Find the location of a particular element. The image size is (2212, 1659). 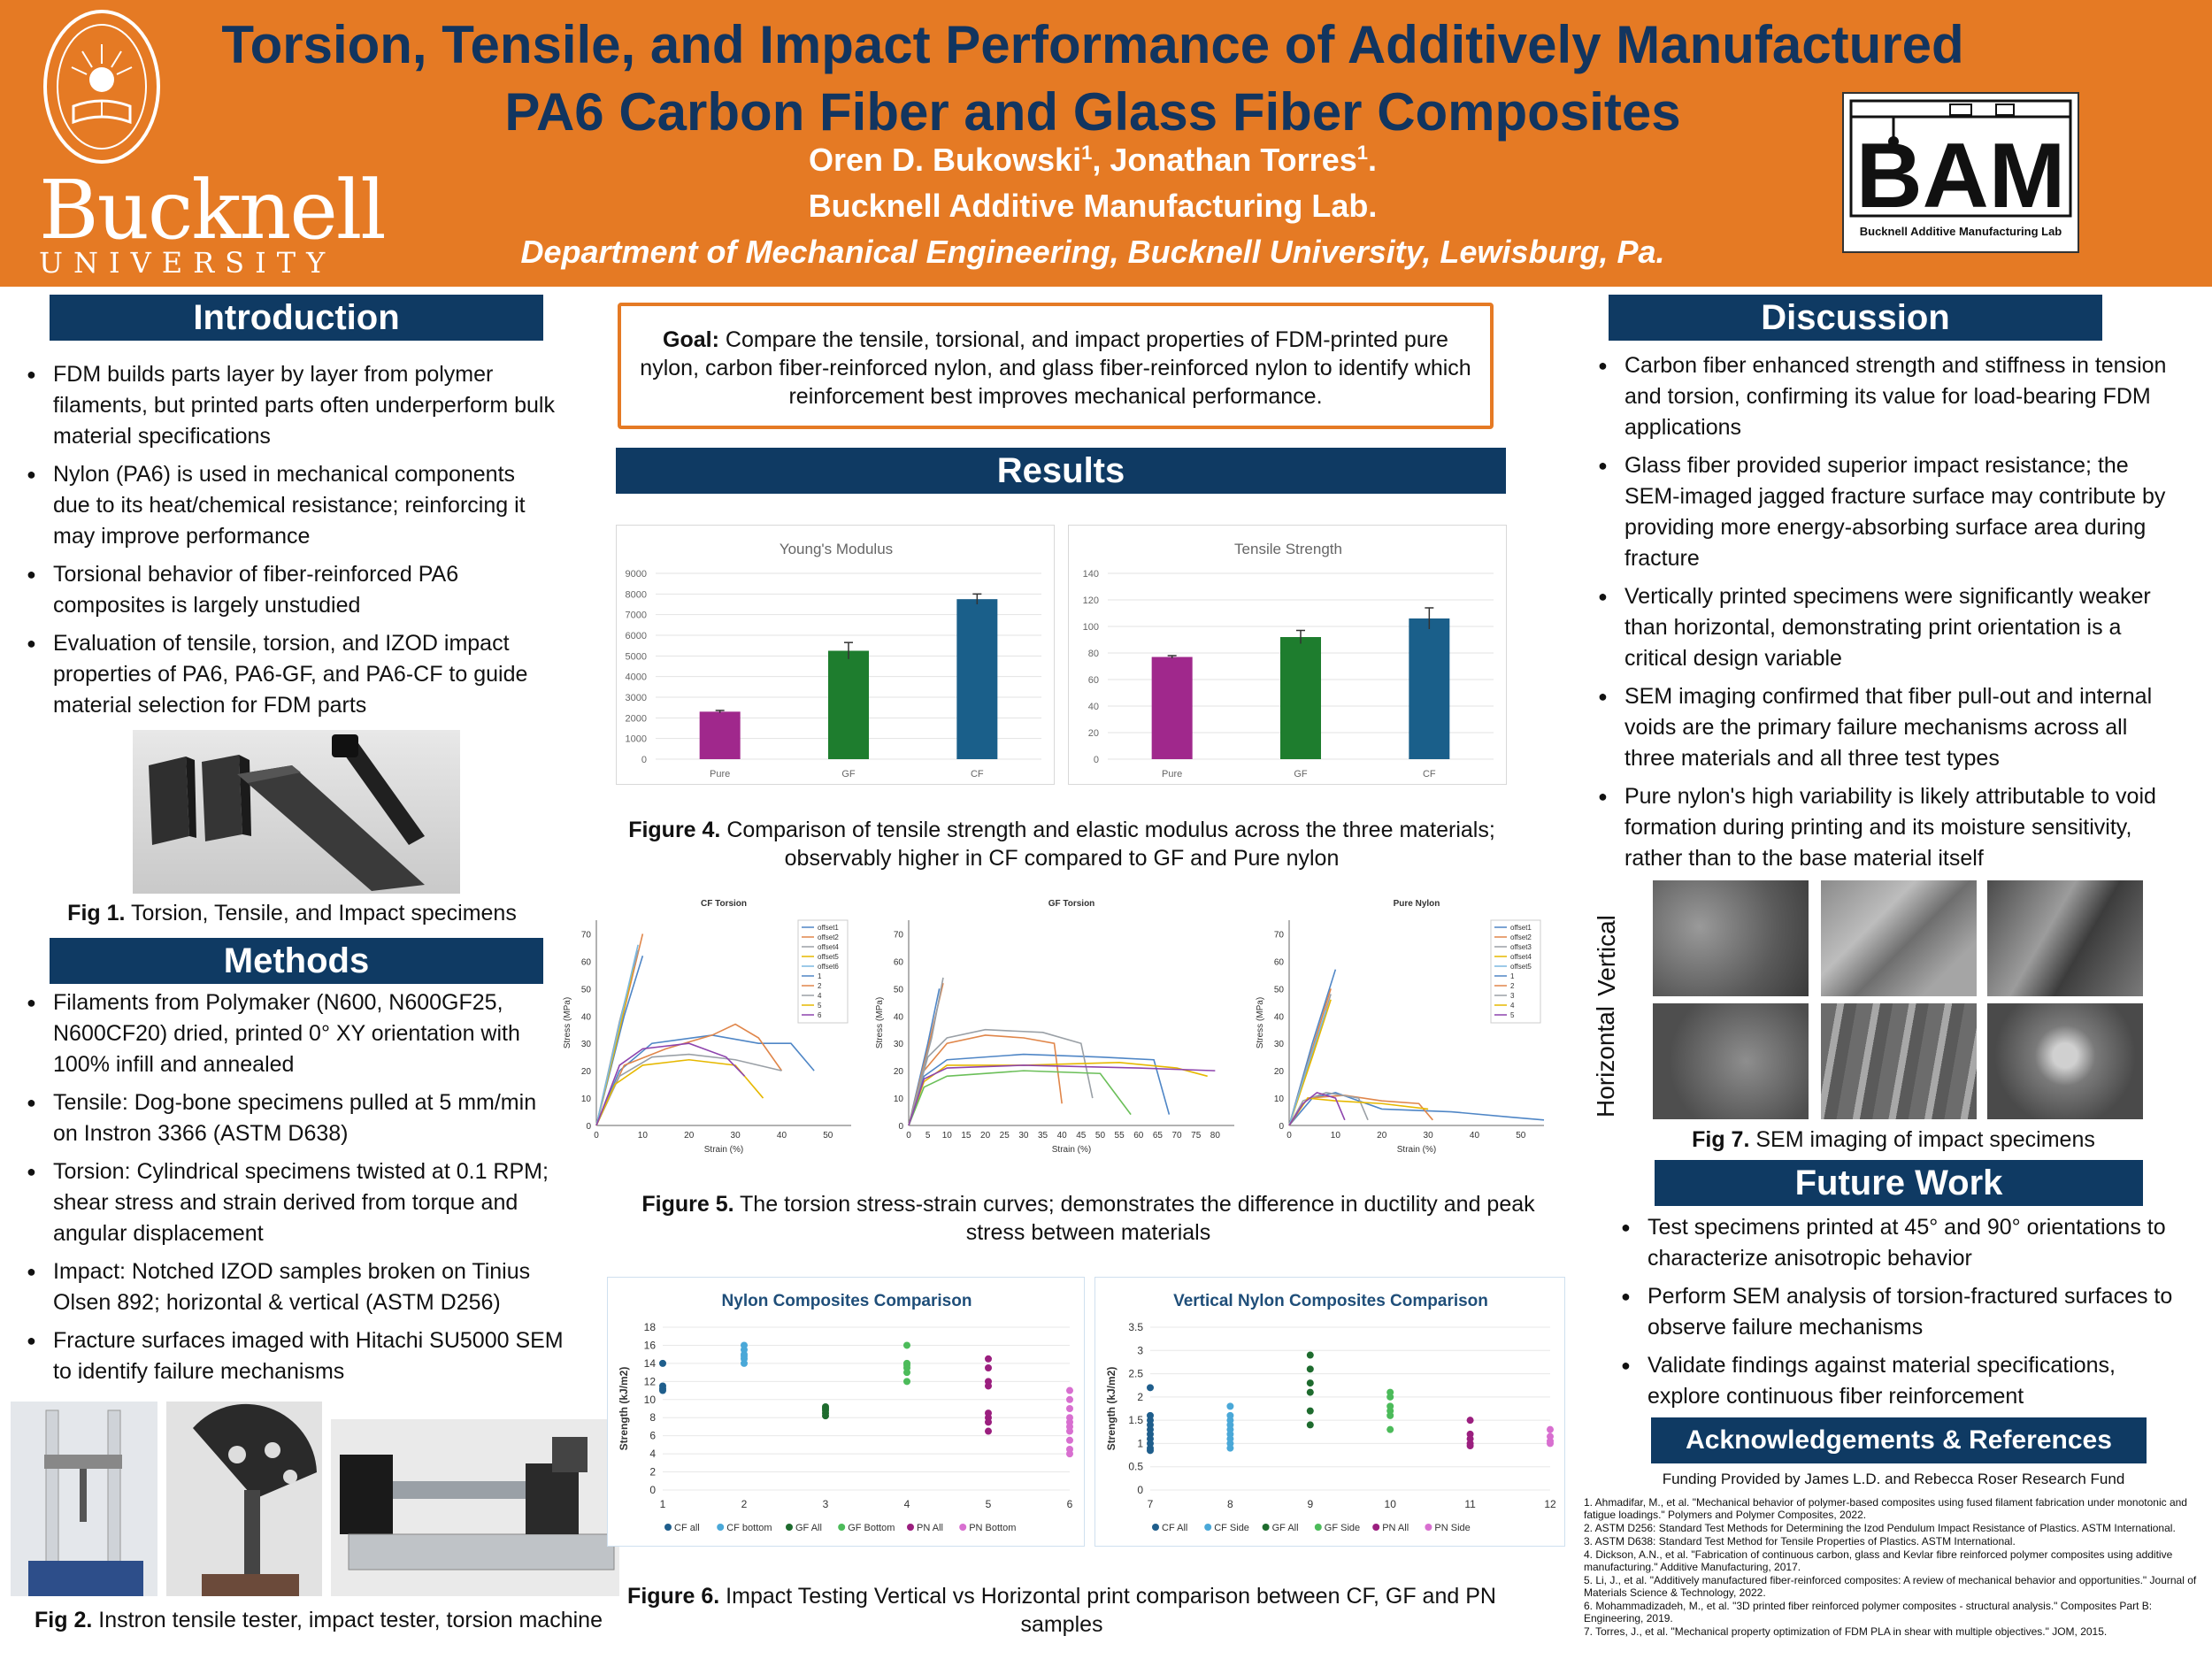

x-tick-label: 15 is located at coordinates (967, 1136).